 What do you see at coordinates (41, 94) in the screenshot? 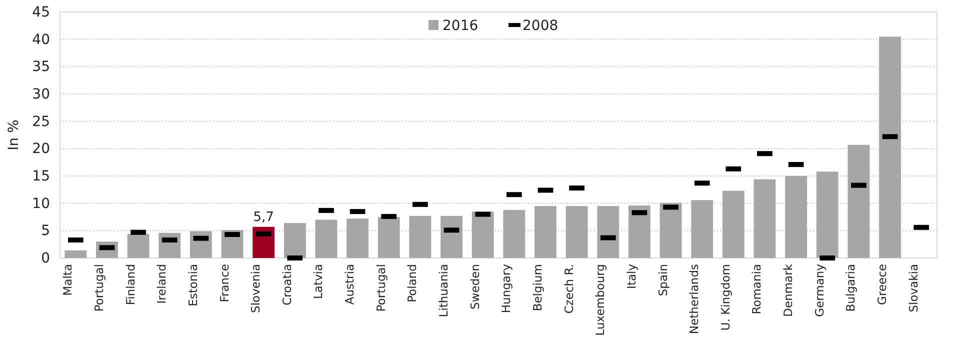
I see `y-tick-label: 30` at bounding box center [41, 94].